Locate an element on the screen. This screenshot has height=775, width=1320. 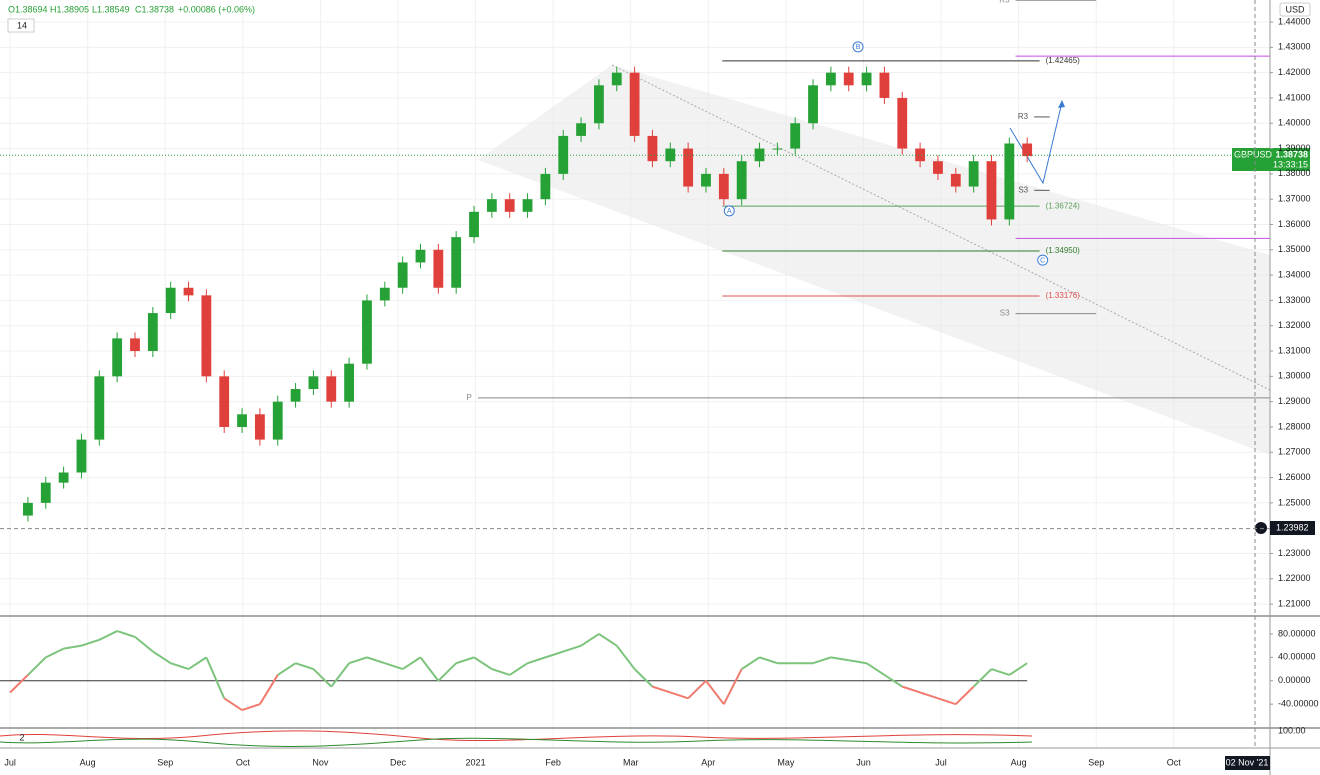
y-tick-label: 1.42000 is located at coordinates (1294, 72).